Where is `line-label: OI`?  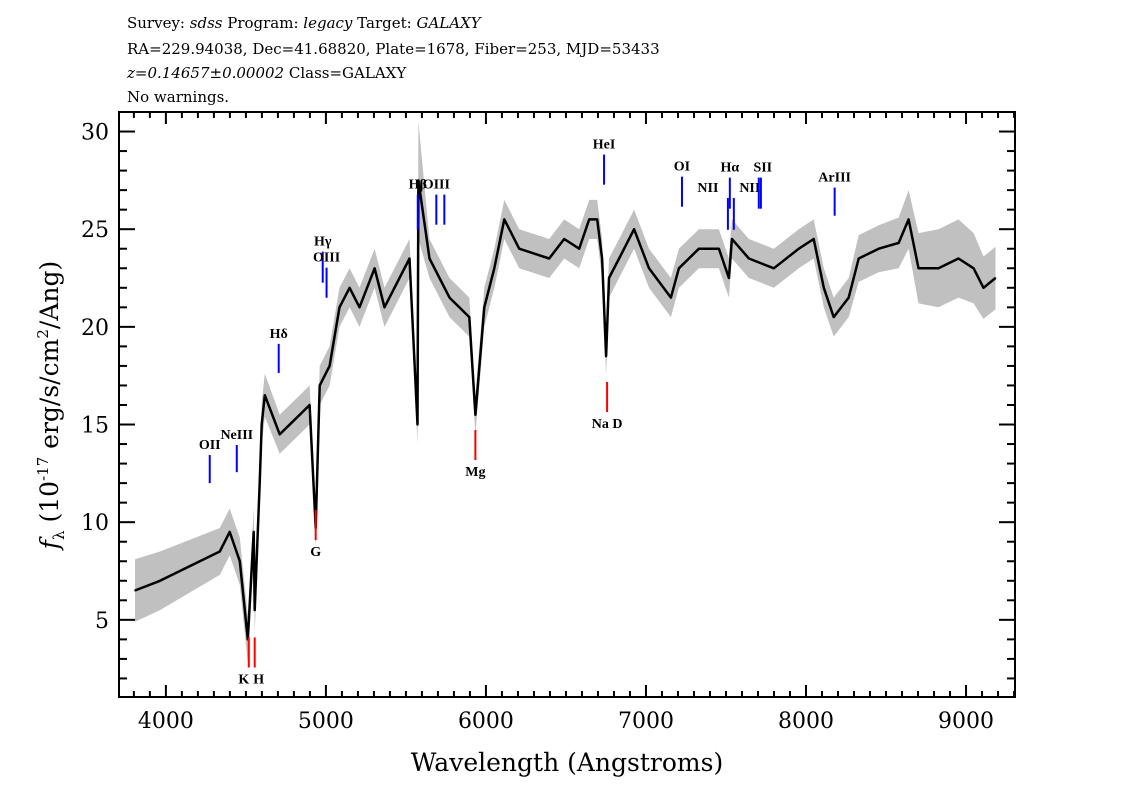 line-label: OI is located at coordinates (682, 167).